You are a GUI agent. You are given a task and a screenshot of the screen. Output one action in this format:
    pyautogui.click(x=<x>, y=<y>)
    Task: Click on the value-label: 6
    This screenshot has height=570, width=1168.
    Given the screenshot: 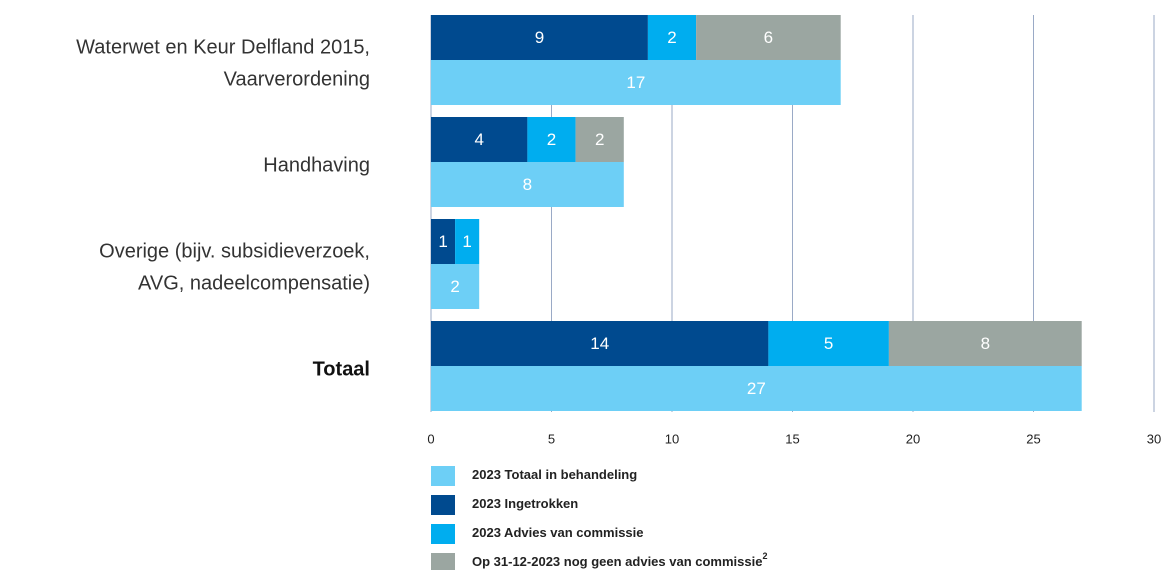 What is the action you would take?
    pyautogui.click(x=768, y=37)
    